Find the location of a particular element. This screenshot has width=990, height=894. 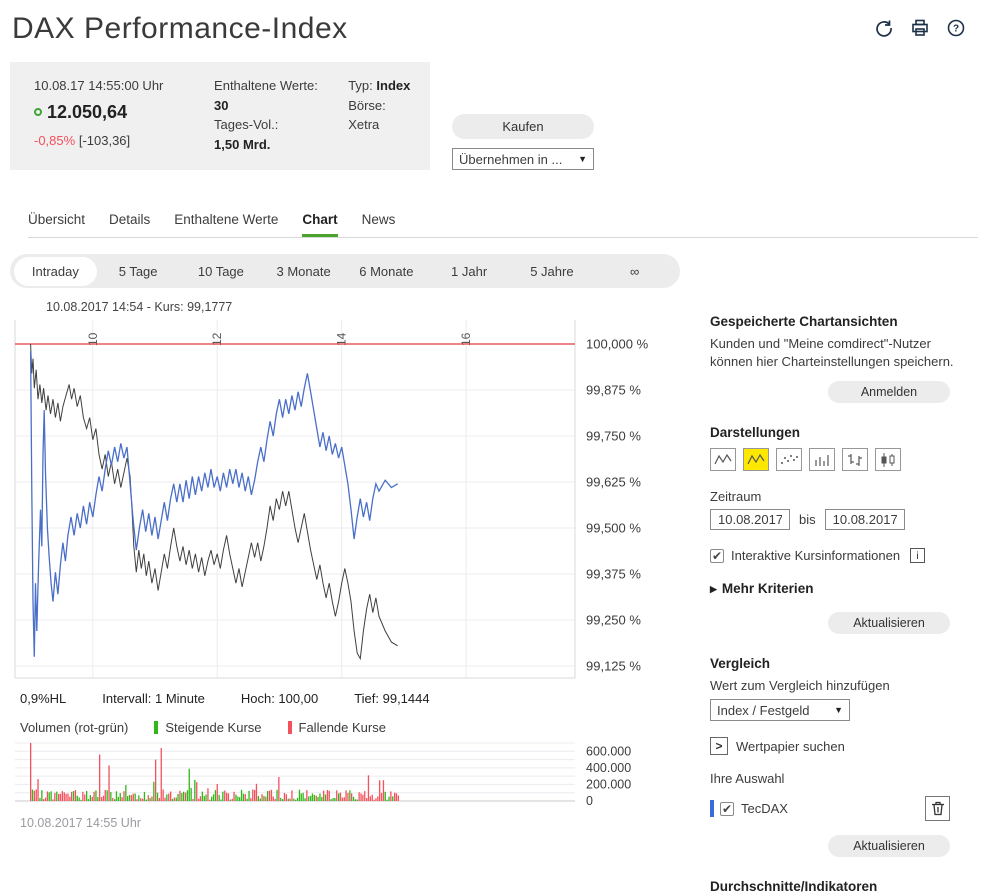

saved-views-title: Gespeicherte Chartansichten is located at coordinates (804, 321).